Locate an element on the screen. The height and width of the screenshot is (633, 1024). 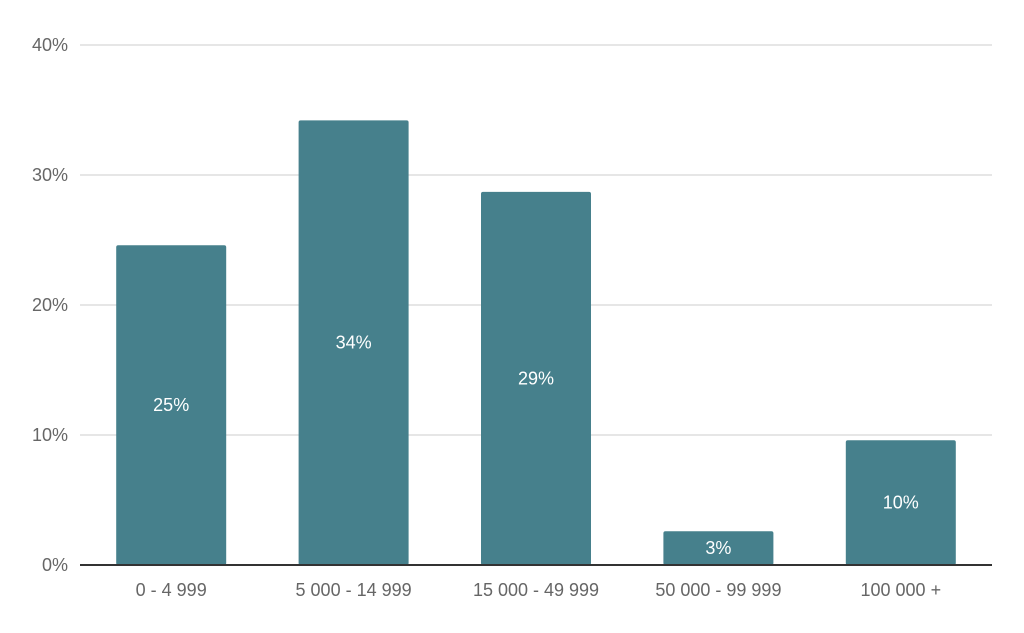
bar-data-label: 10% is located at coordinates (901, 503).